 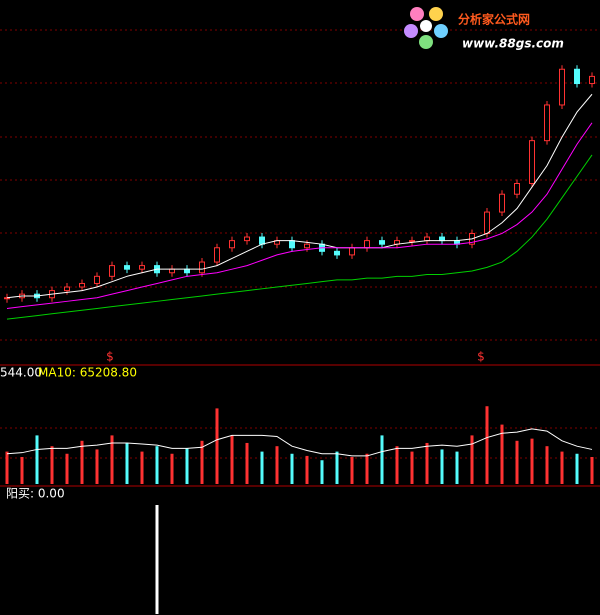 What do you see at coordinates (21, 373) in the screenshot?
I see `legend-value: 544.00` at bounding box center [21, 373].